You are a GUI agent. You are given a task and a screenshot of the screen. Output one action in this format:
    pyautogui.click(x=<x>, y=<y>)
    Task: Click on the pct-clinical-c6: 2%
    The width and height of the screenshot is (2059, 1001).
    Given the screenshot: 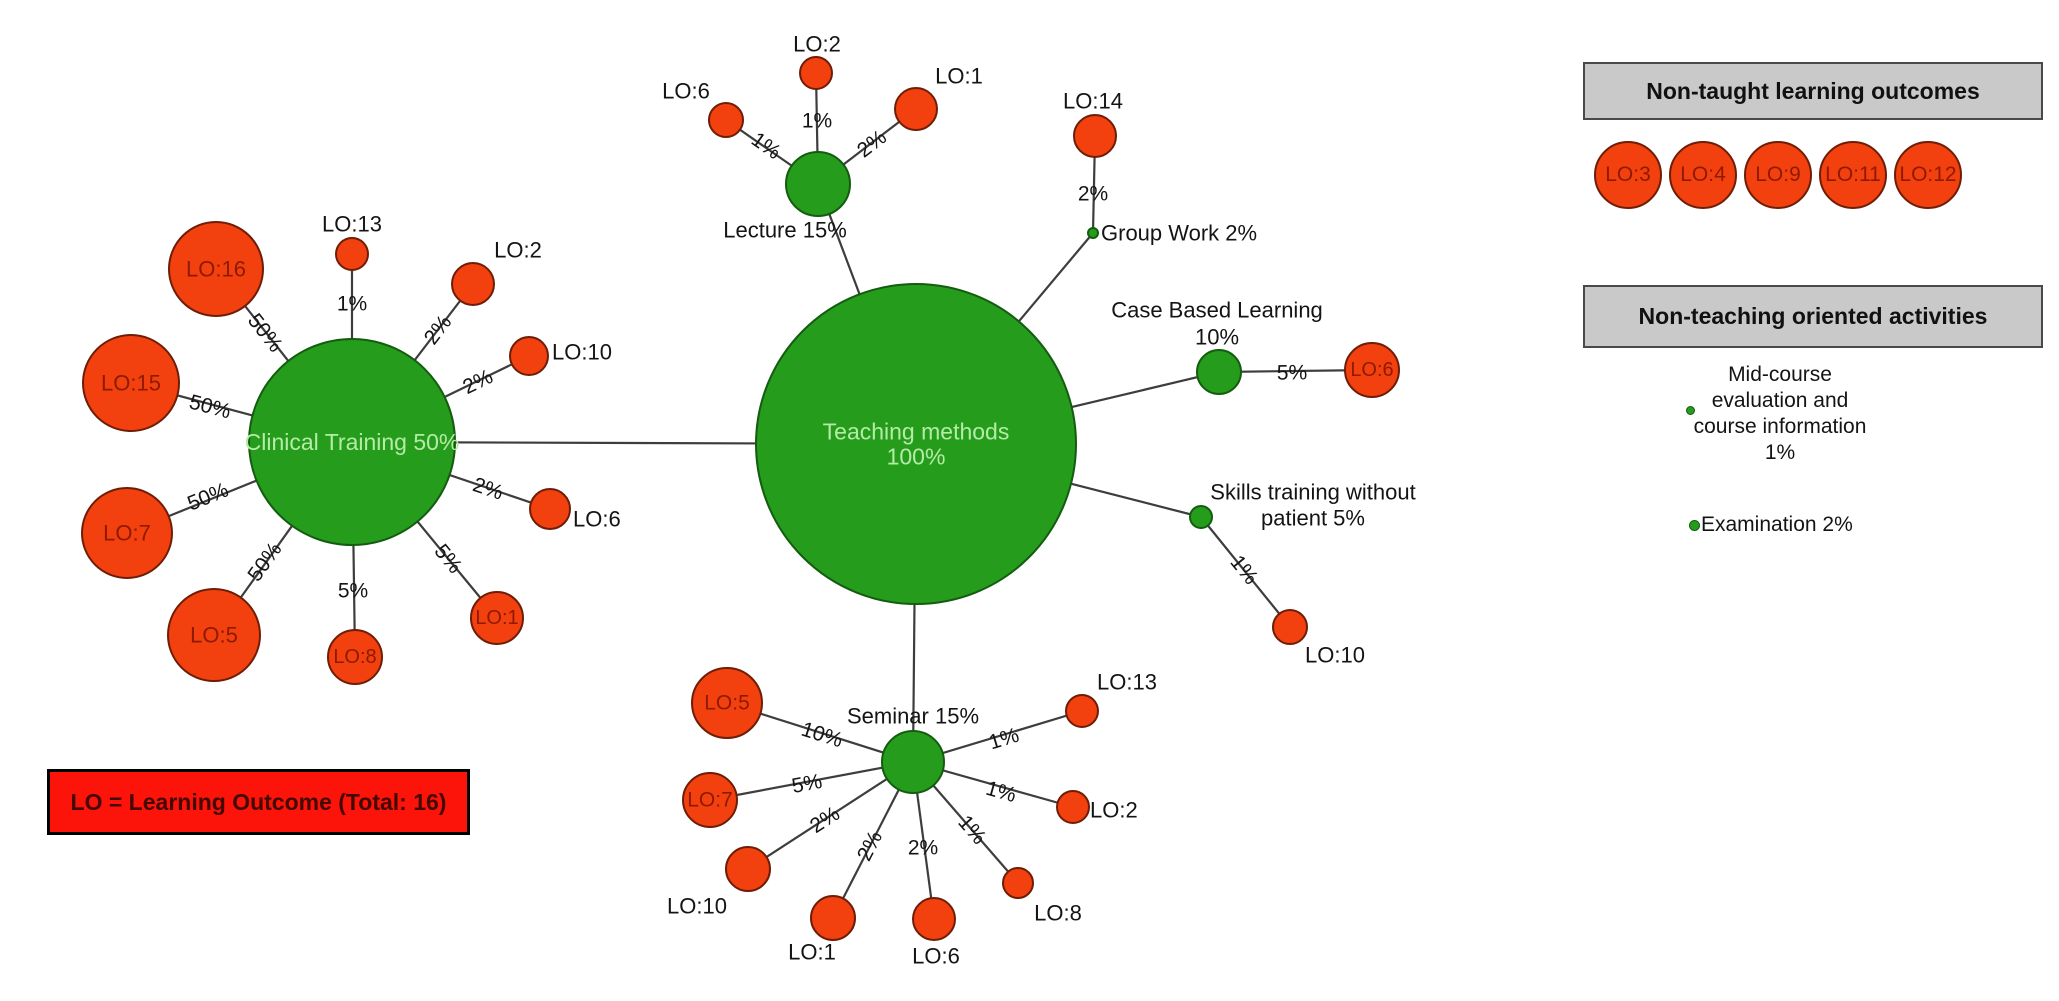 What is the action you would take?
    pyautogui.click(x=488, y=489)
    